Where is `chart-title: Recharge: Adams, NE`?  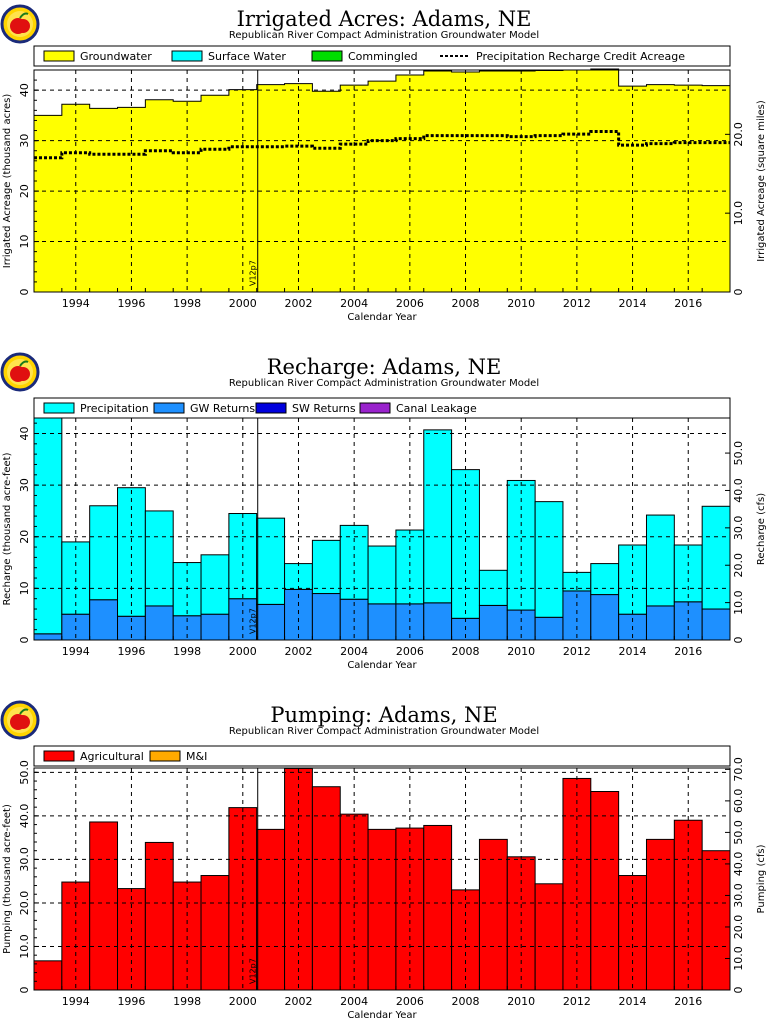
chart-title: Recharge: Adams, NE is located at coordinates (384, 367).